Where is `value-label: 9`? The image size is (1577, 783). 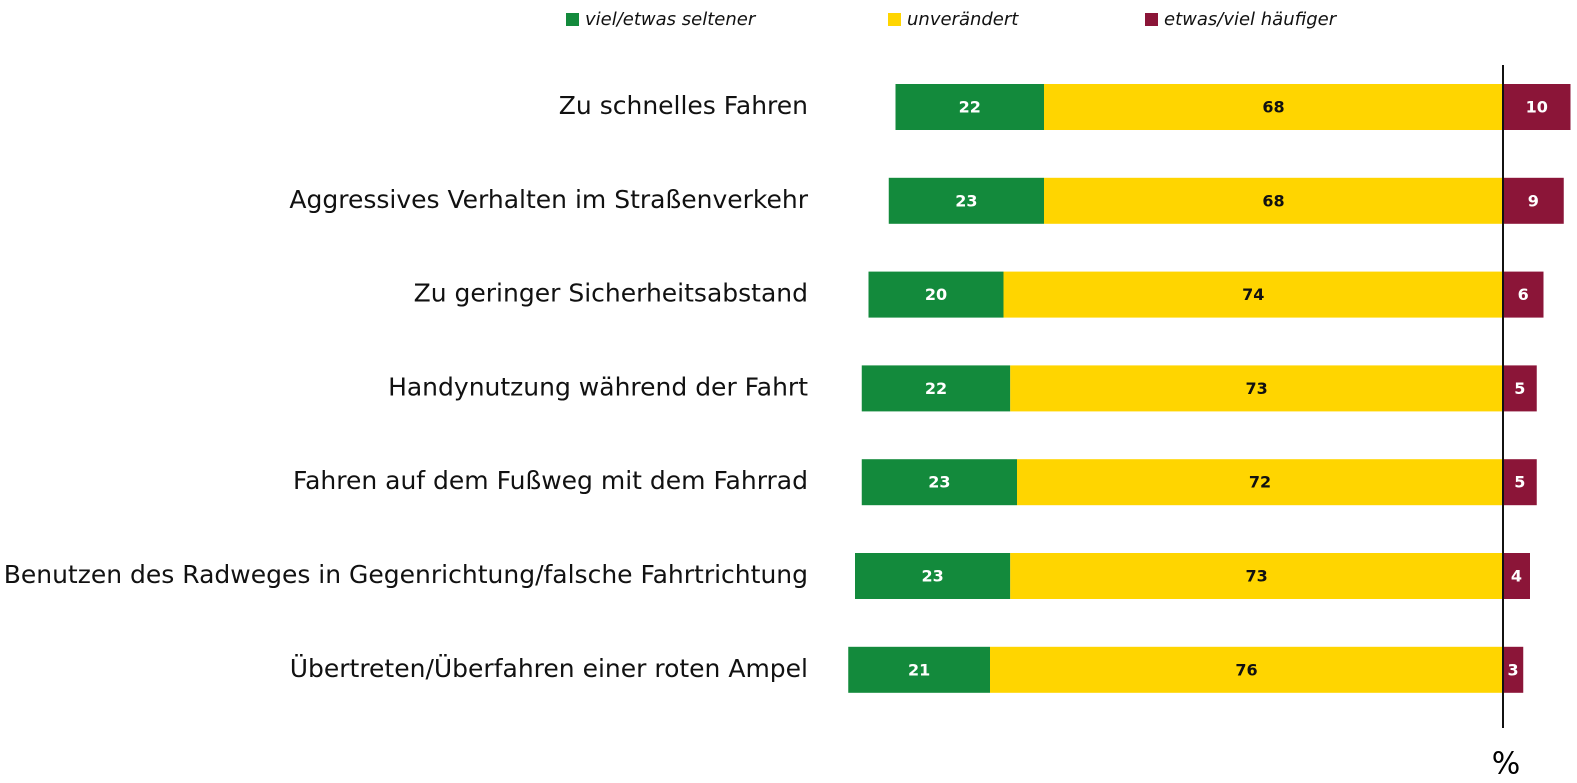
value-label: 9 is located at coordinates (1533, 200).